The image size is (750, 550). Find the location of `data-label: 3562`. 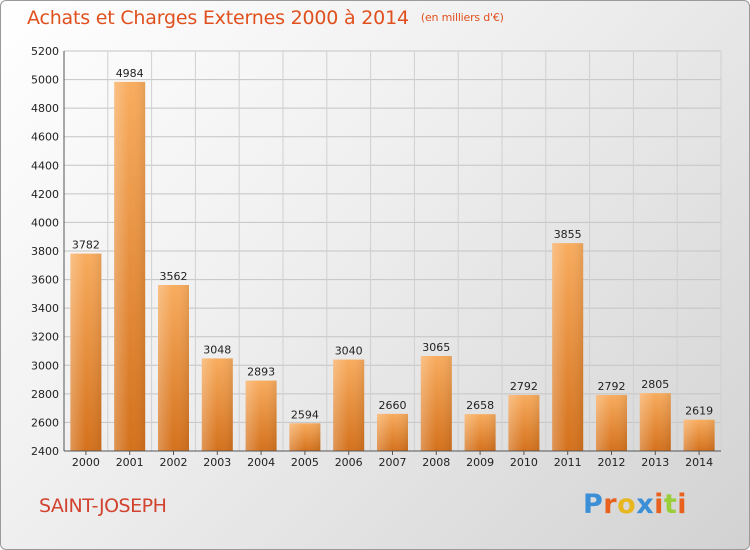

data-label: 3562 is located at coordinates (174, 276).